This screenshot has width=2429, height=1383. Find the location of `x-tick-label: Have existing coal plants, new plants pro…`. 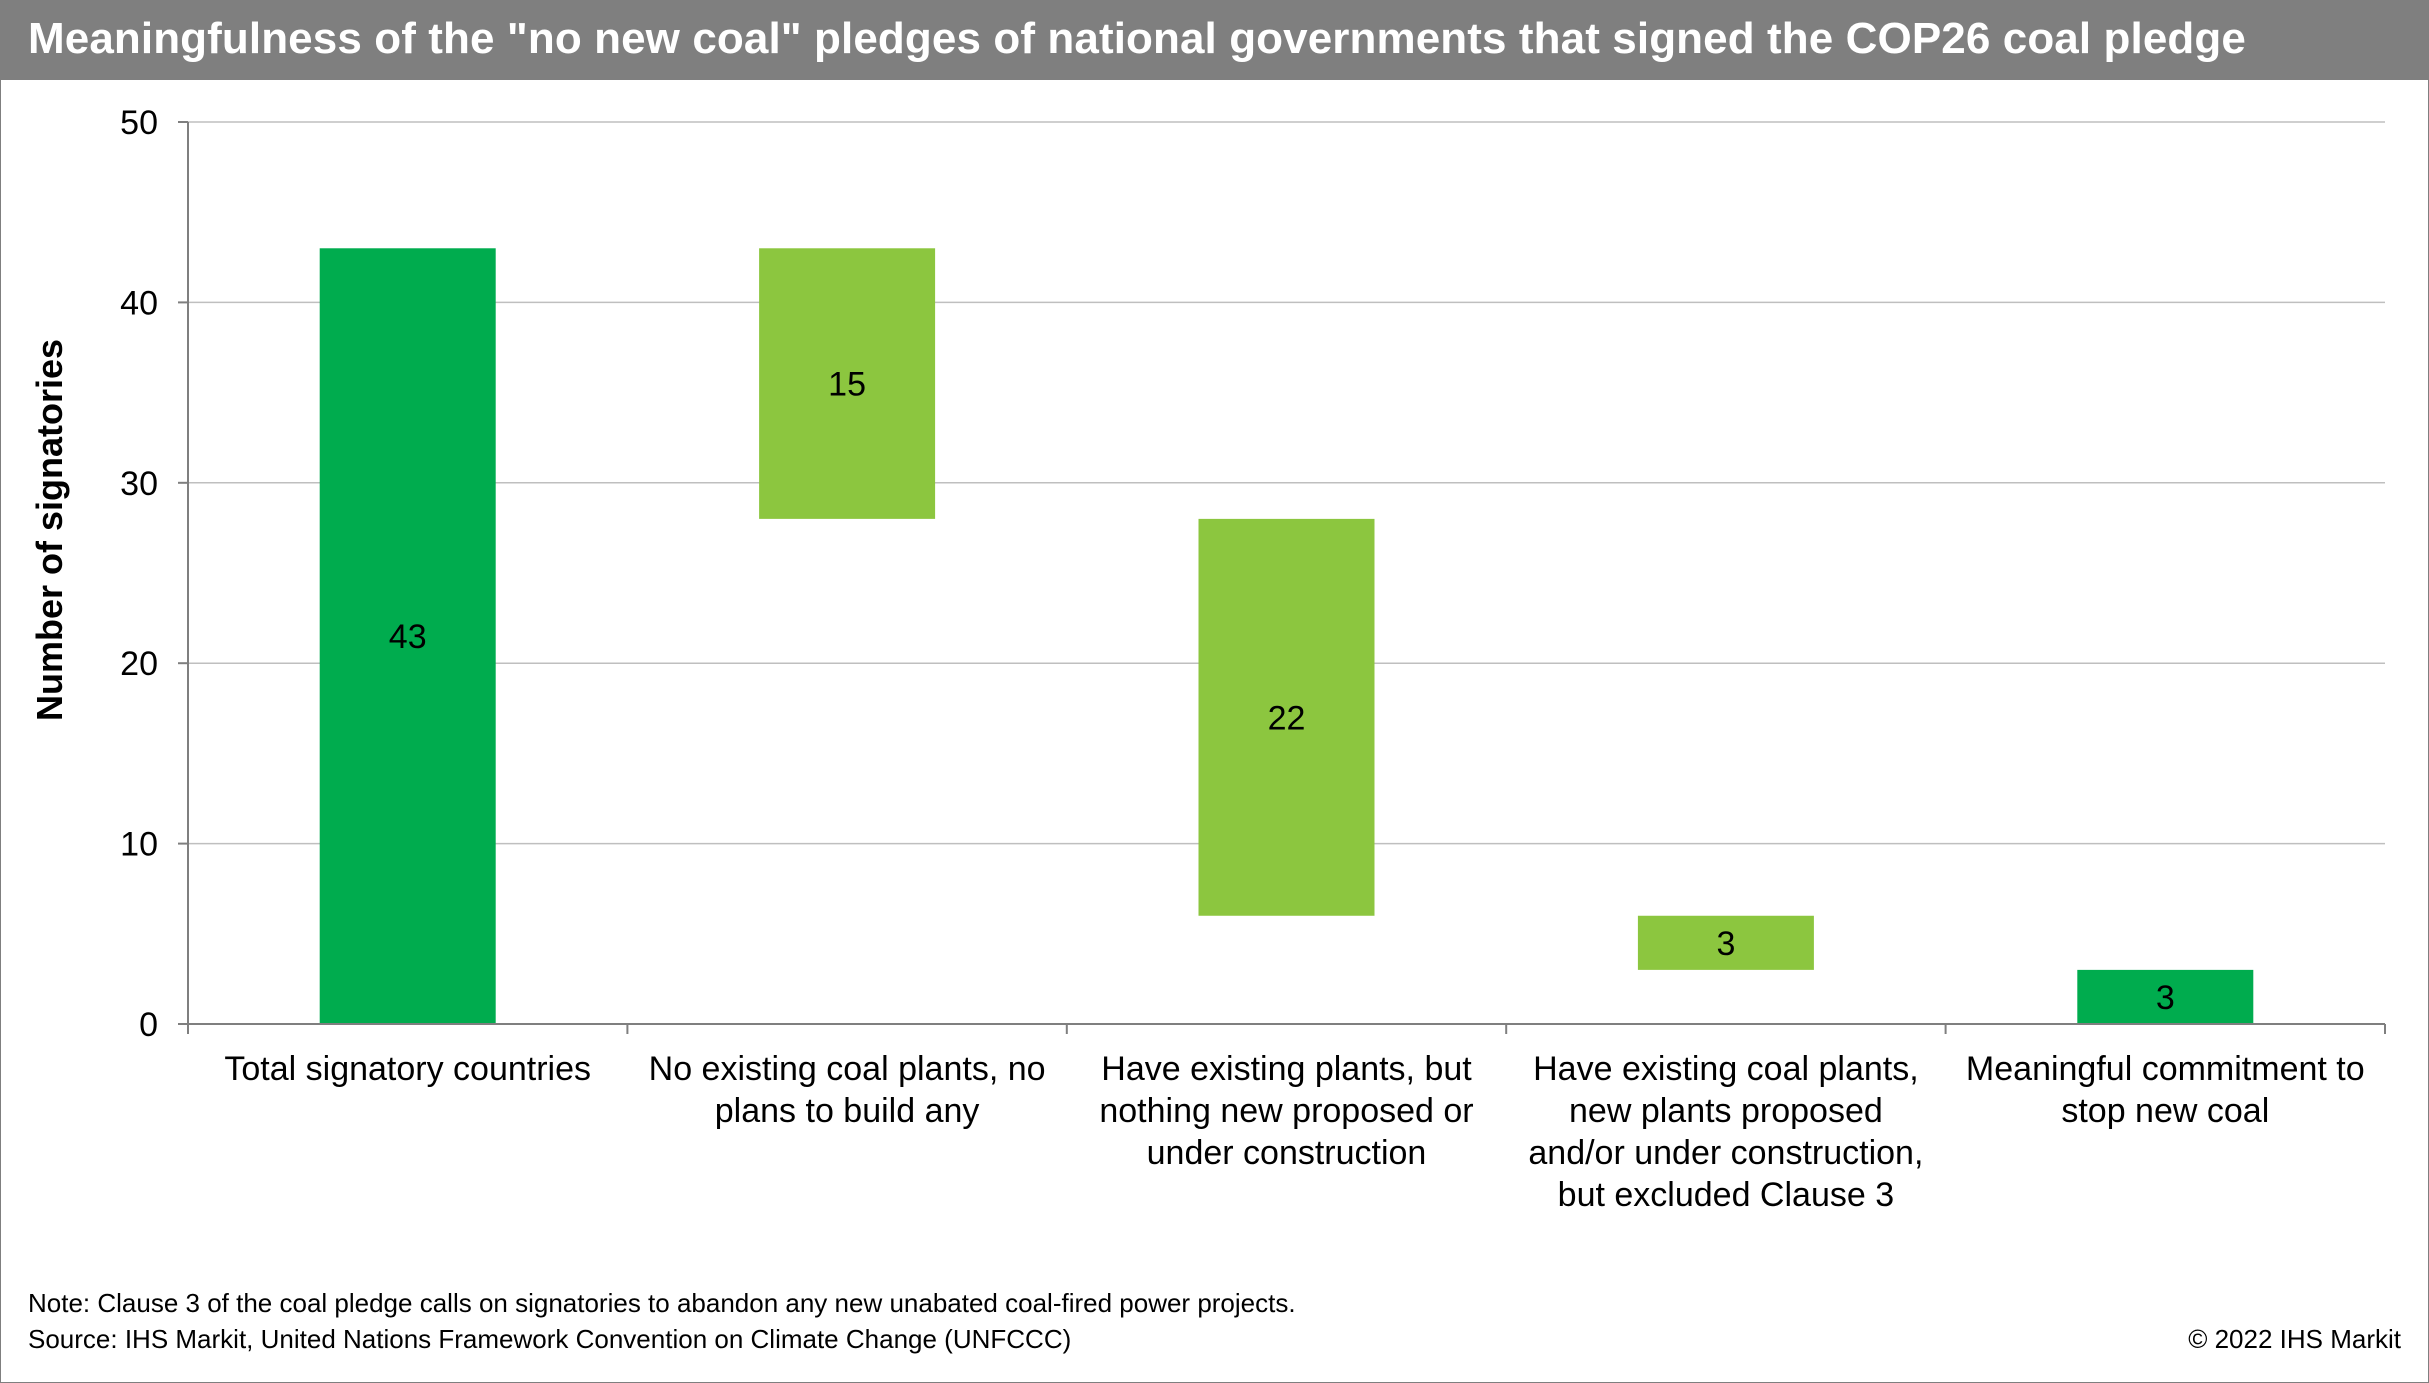

x-tick-label: Have existing coal plants, new plants pro… is located at coordinates (1725, 1132).